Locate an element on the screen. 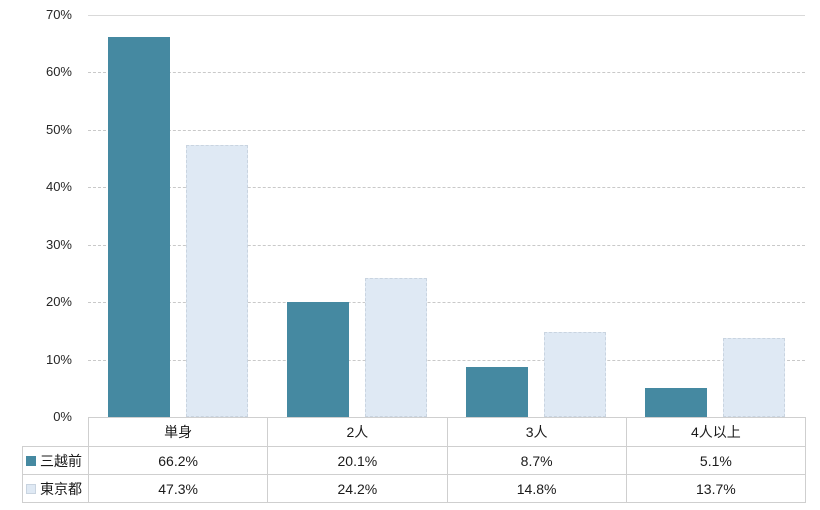  category-header-cell: 2人 is located at coordinates (357, 432).